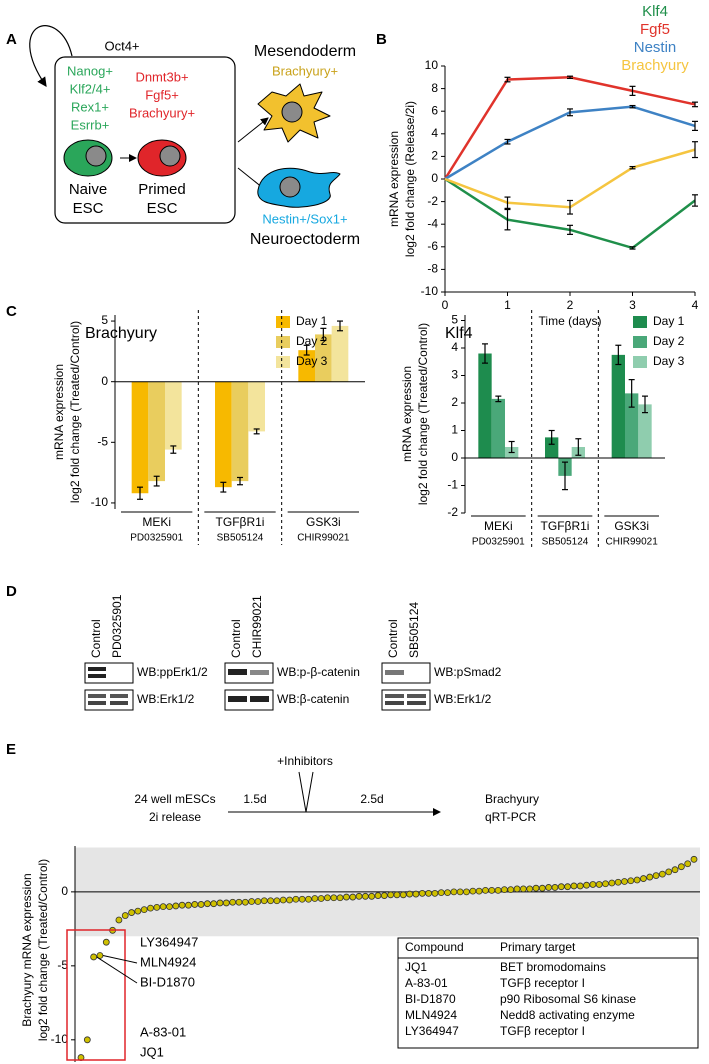 The width and height of the screenshot is (709, 1064). I want to click on interval-label: 1.5d, so click(254, 799).